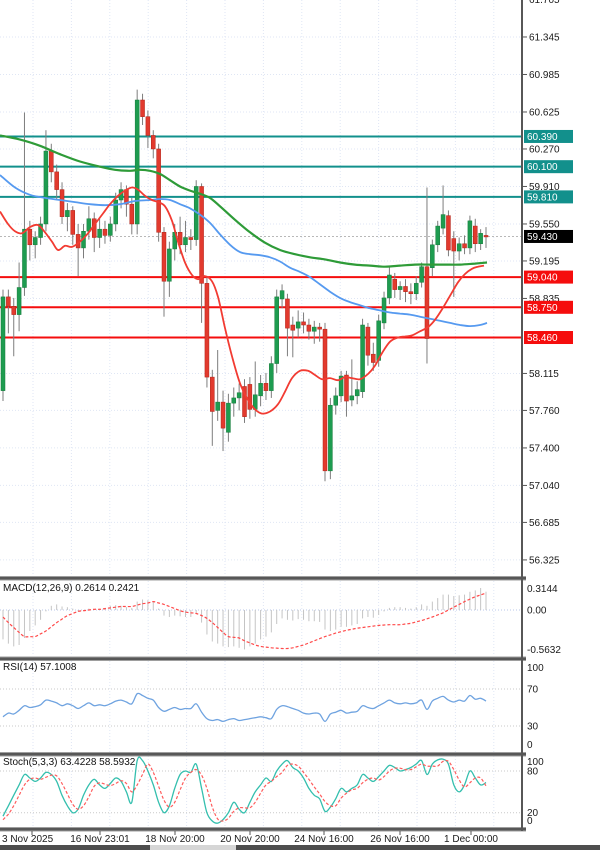 This screenshot has height=850, width=600. I want to click on price-level-tag-text: 60.100, so click(542, 167).